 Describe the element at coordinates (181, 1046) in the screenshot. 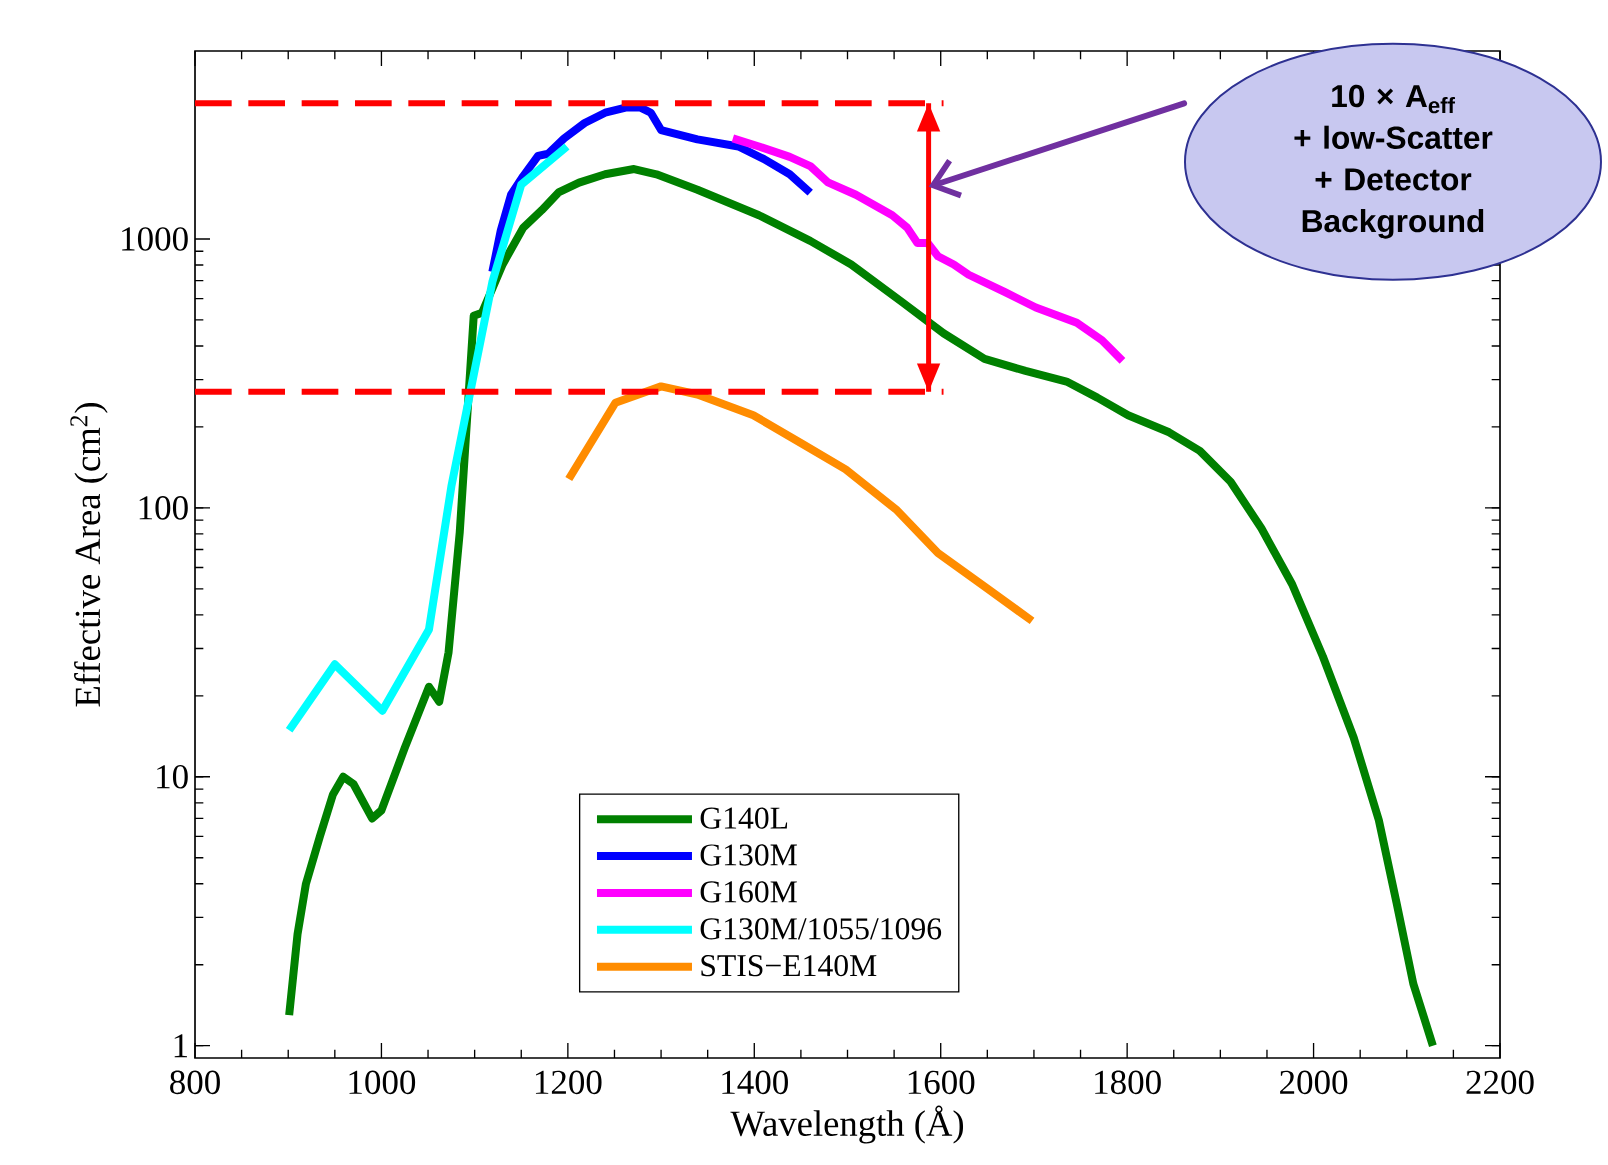

I see `y-tick-label: 1` at that location.